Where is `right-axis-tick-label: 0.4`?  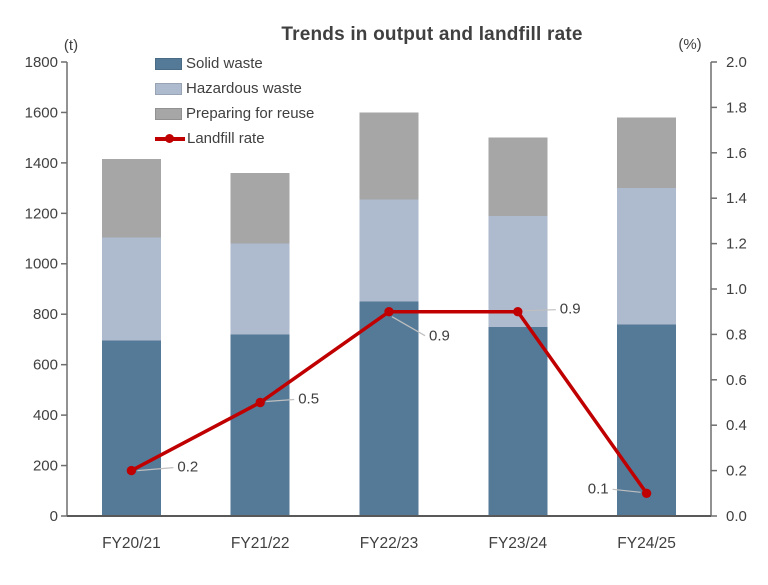
right-axis-tick-label: 0.4 is located at coordinates (736, 425).